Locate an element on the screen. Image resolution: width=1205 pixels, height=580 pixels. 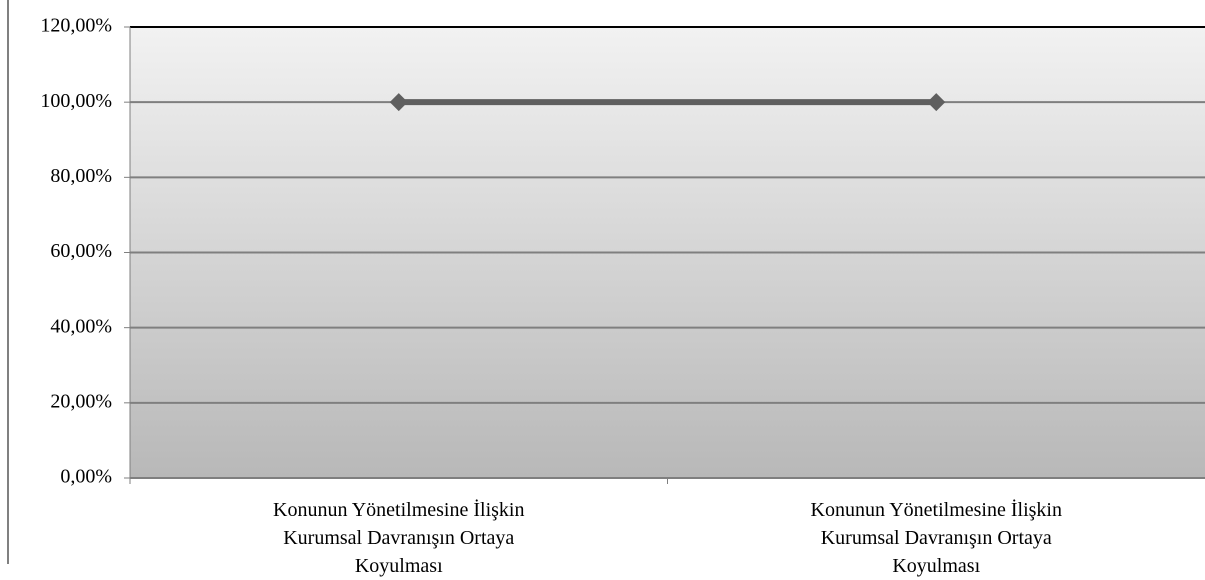
y-tick-label: 20,00% is located at coordinates (81, 401).